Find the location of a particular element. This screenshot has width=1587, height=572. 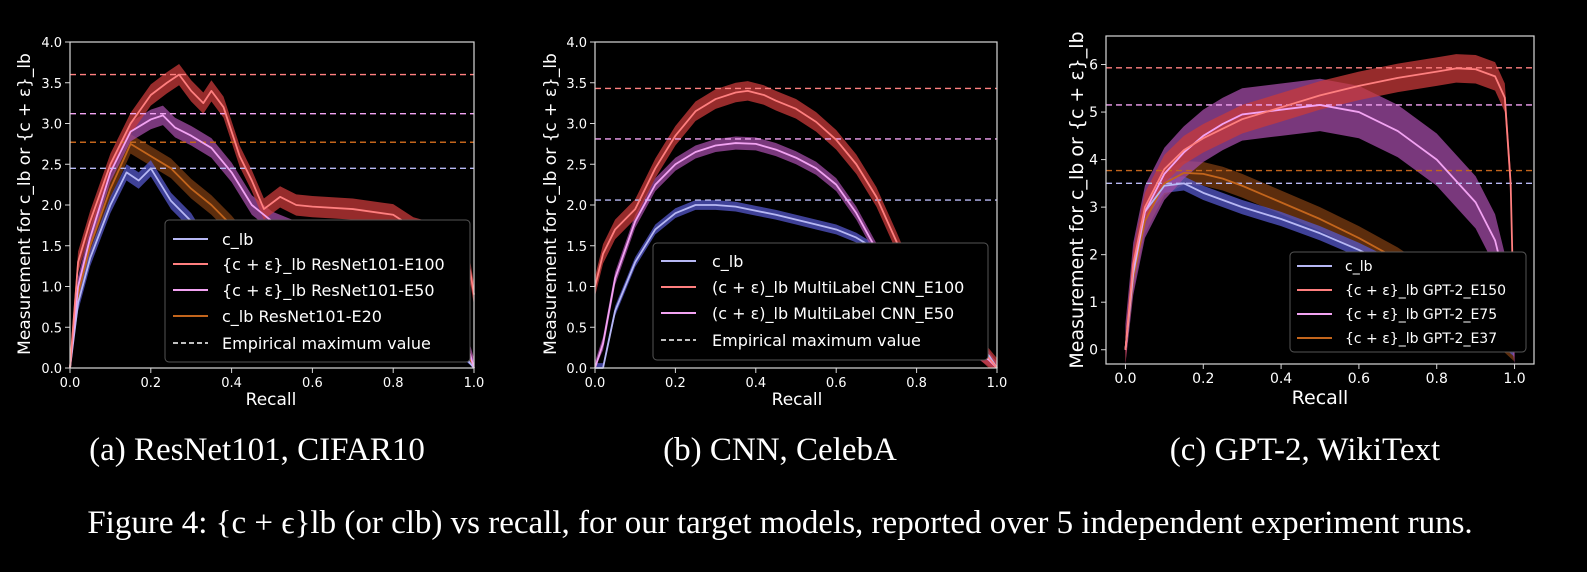

legend-label-1: (c + ε)_lb MultiLabel CNN_E100 is located at coordinates (838, 288).